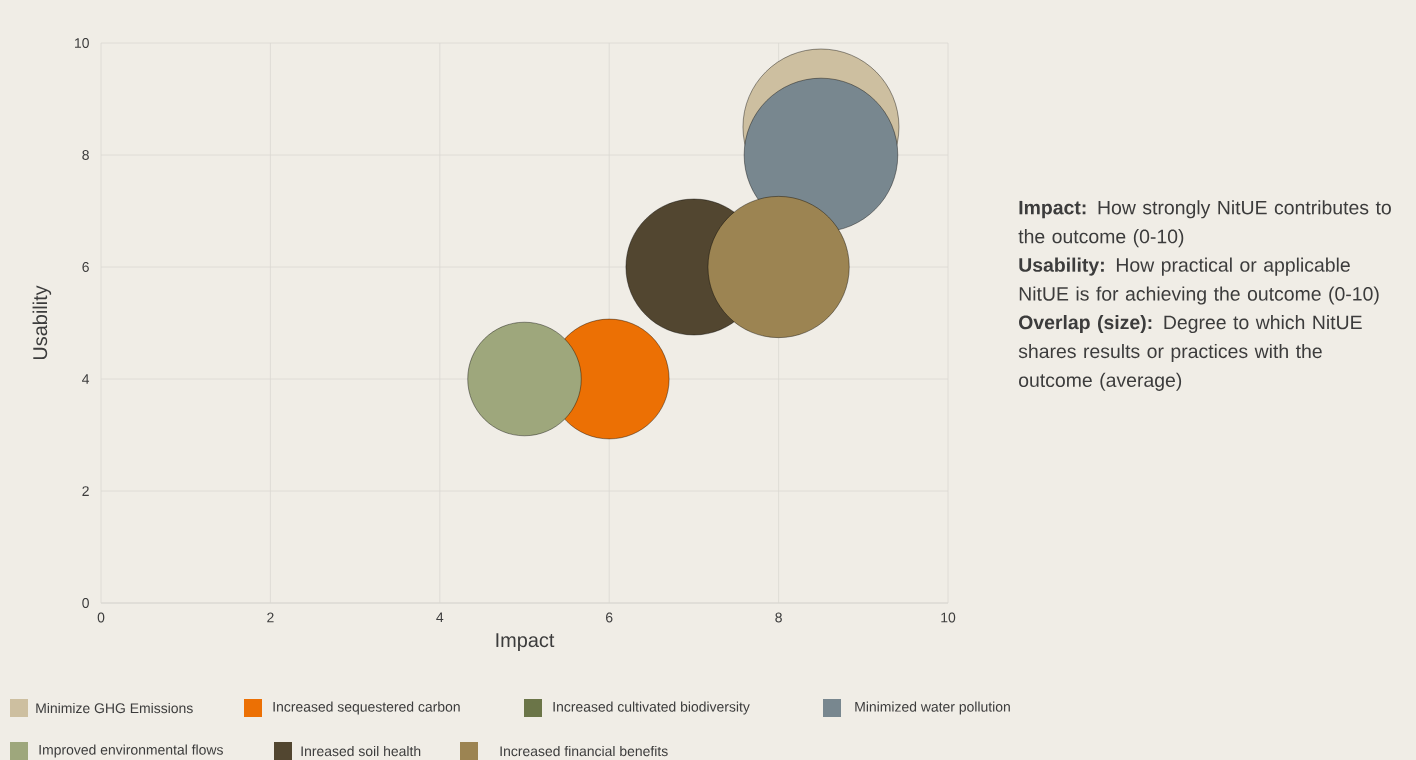 The image size is (1416, 760). What do you see at coordinates (85, 603) in the screenshot?
I see `y-tick-label: 0` at bounding box center [85, 603].